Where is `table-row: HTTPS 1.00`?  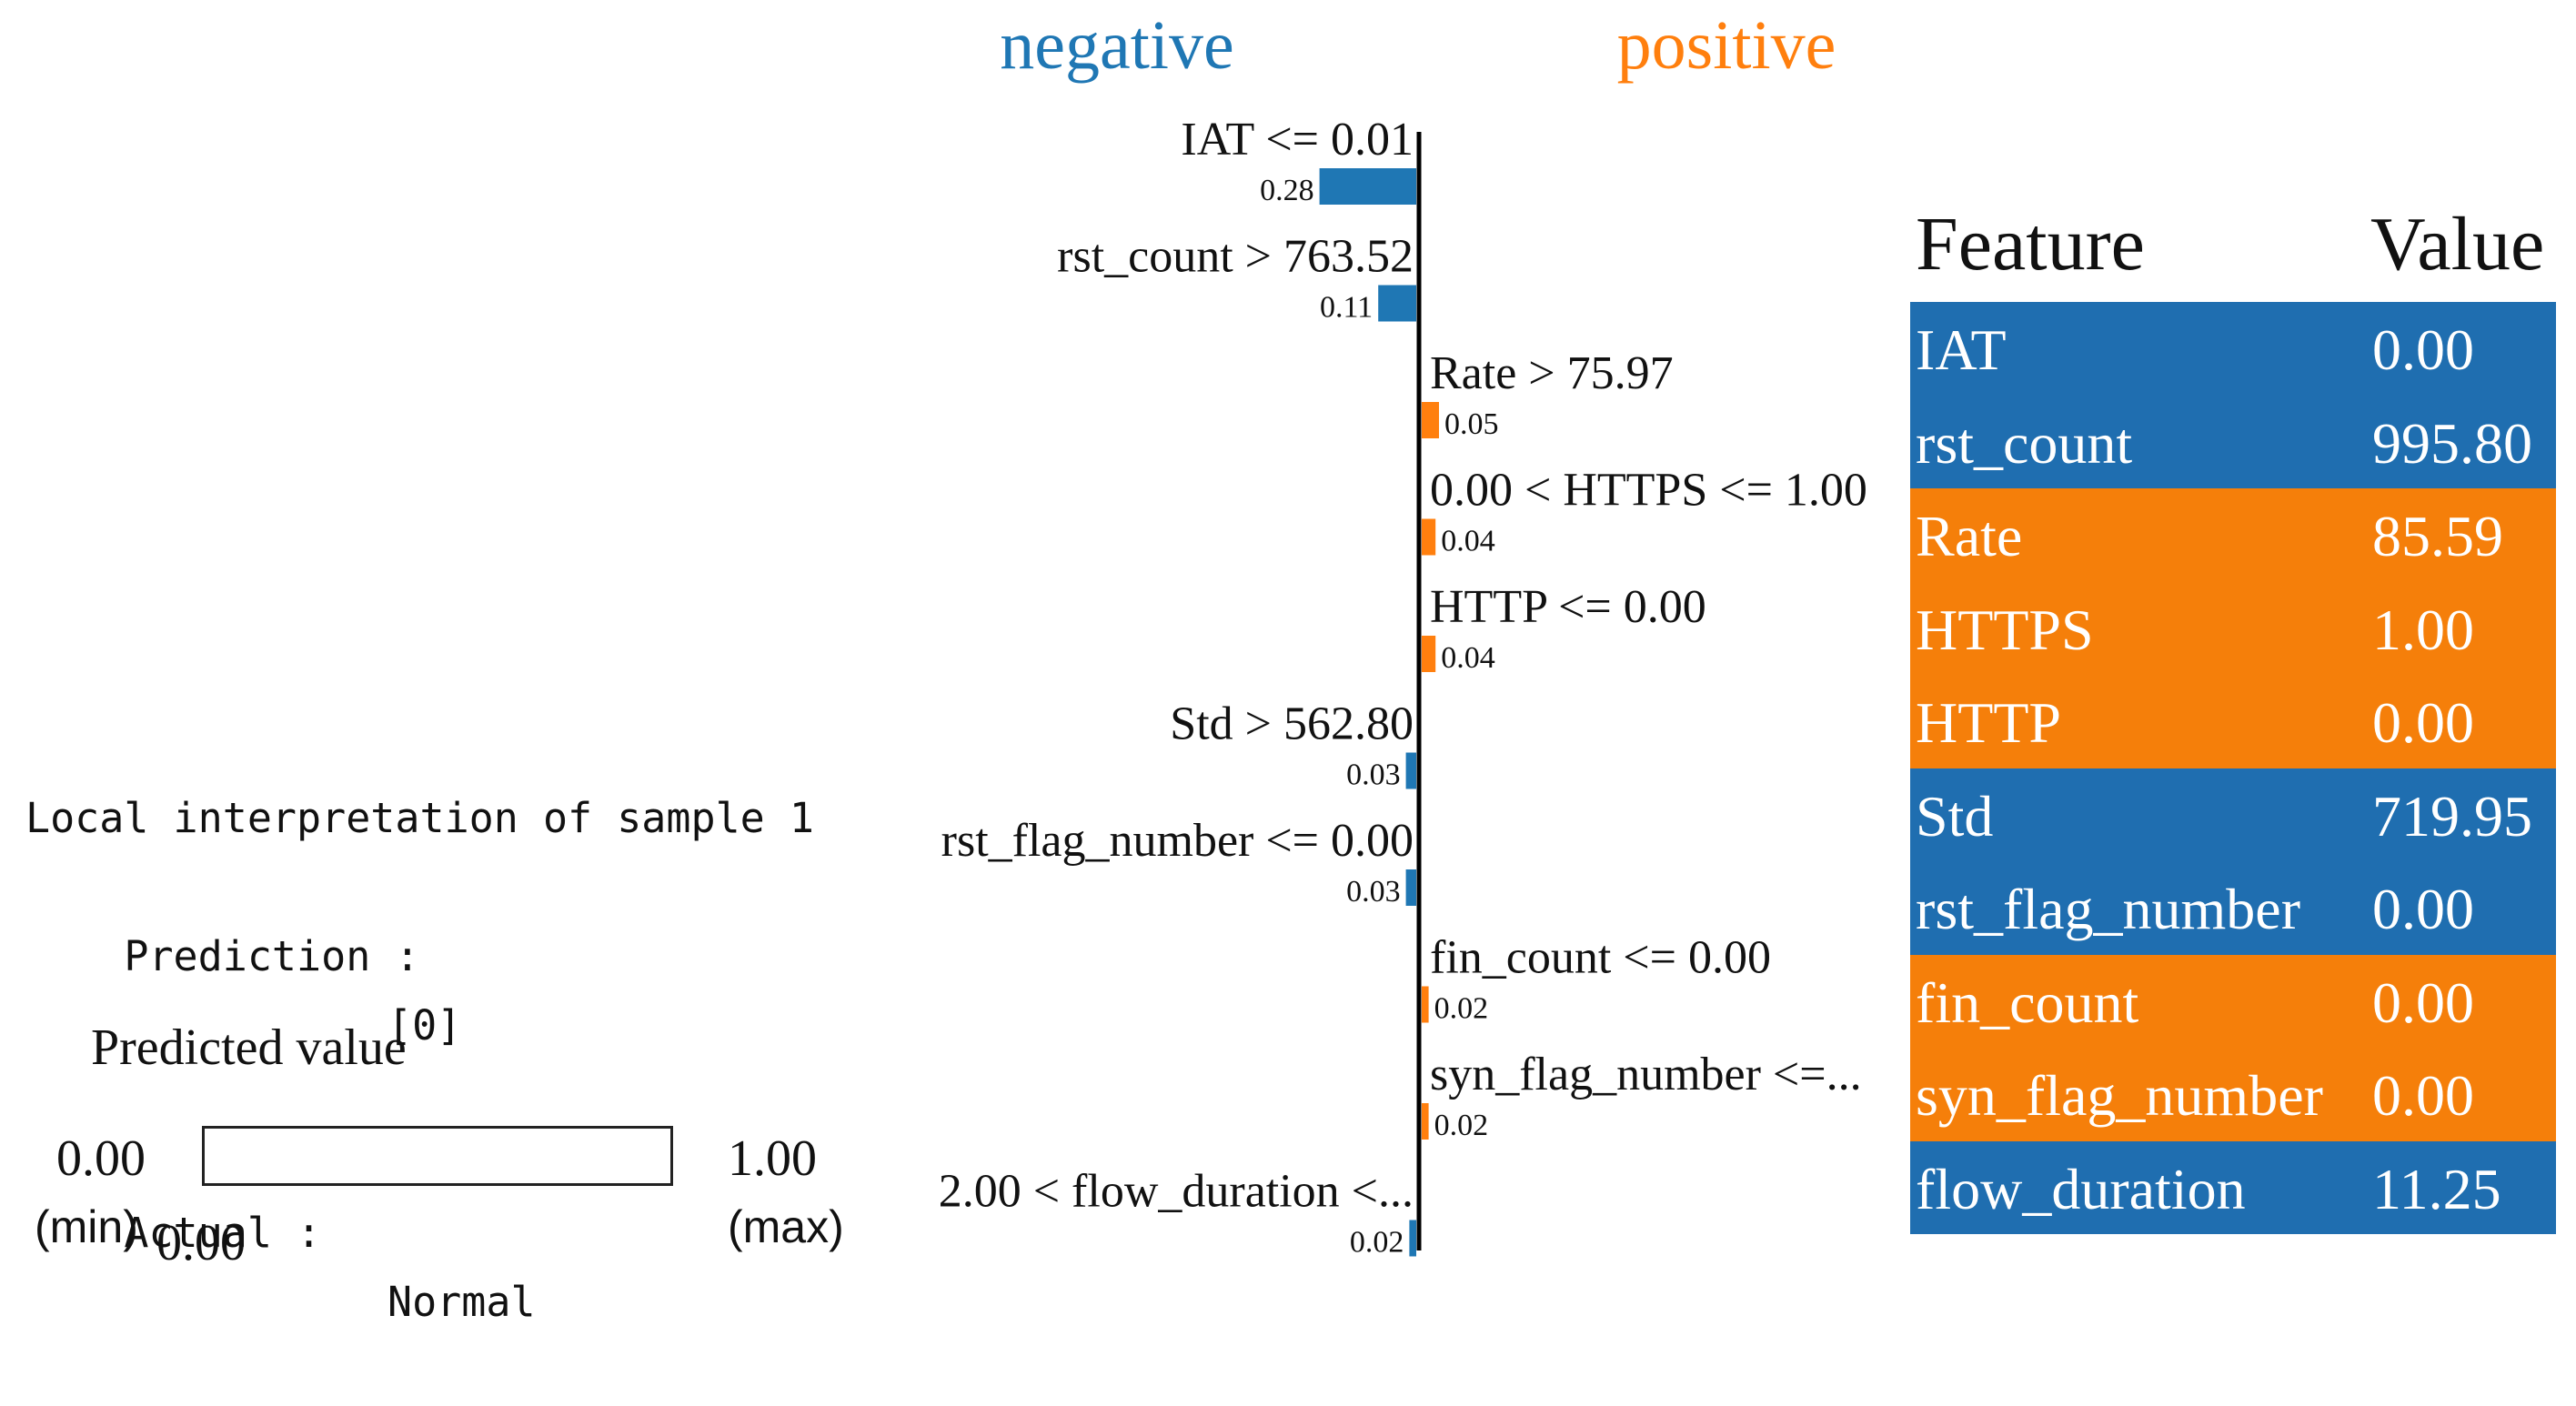
table-row: HTTPS 1.00 is located at coordinates (2233, 628).